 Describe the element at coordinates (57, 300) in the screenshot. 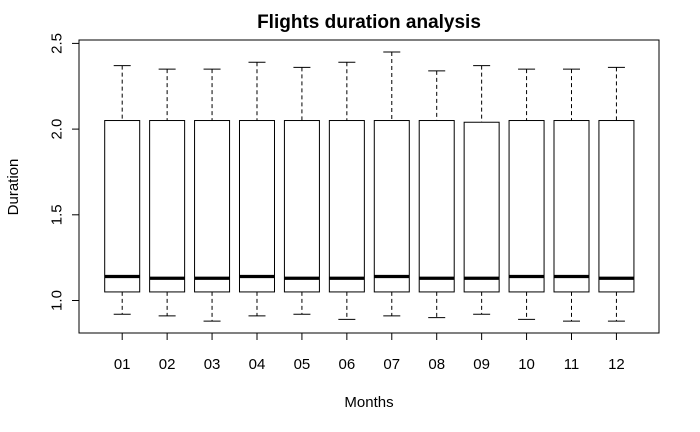

I see `y-tick-label: 1.0` at that location.